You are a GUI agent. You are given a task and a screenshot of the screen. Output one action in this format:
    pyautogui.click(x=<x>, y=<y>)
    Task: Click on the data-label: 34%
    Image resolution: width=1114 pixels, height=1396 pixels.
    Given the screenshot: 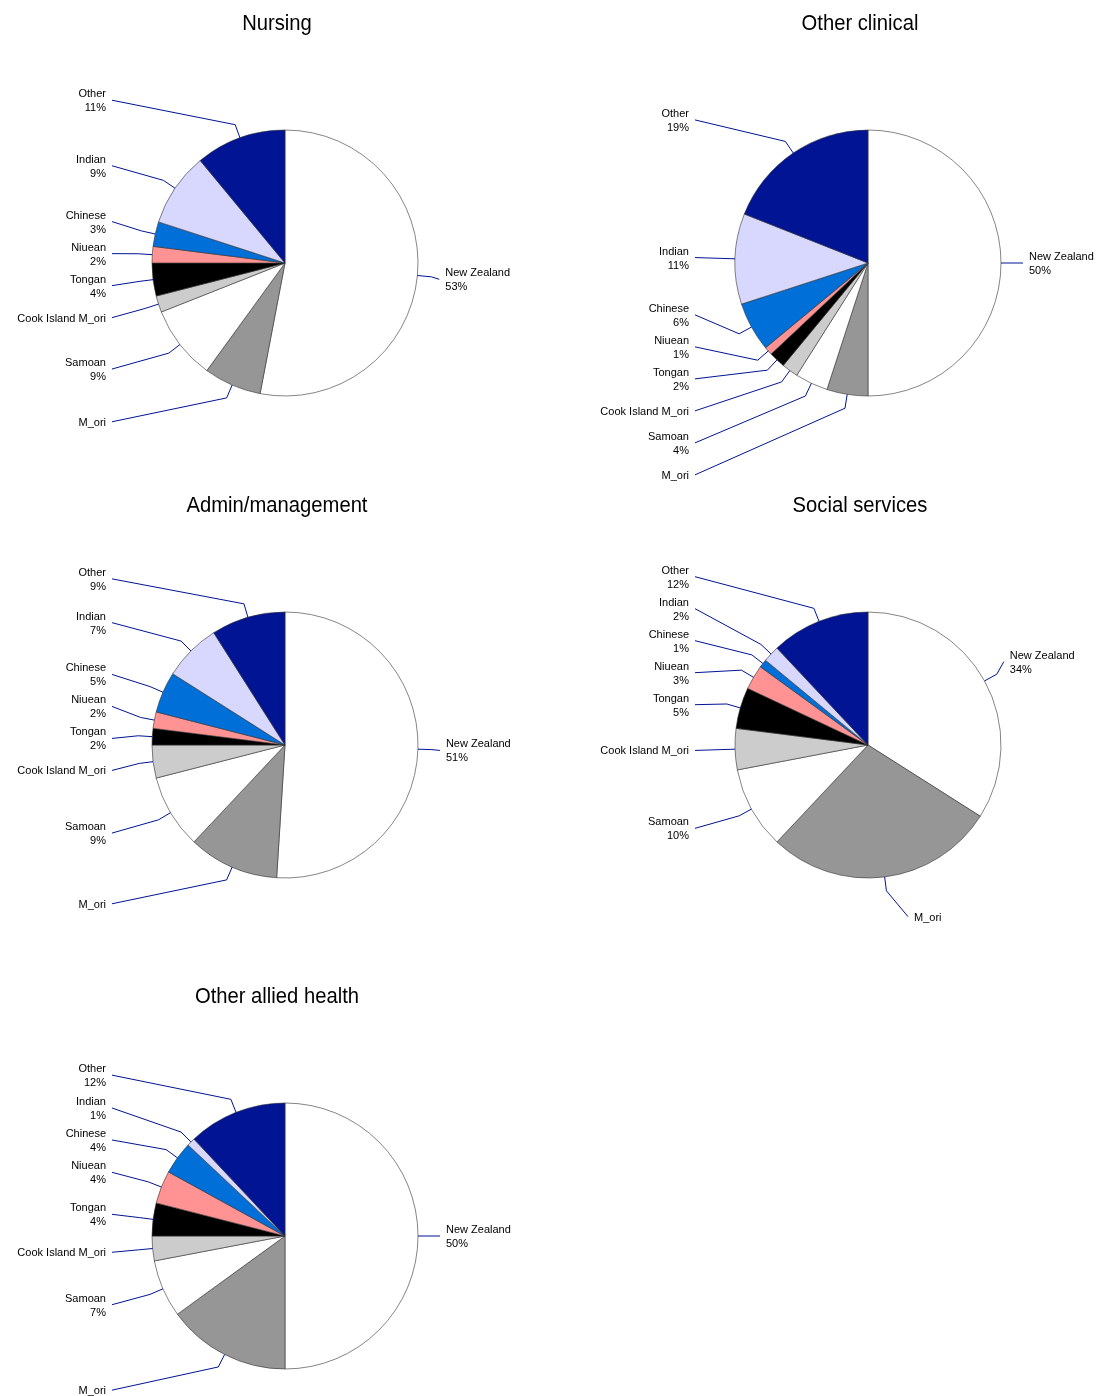 What is the action you would take?
    pyautogui.click(x=1021, y=668)
    